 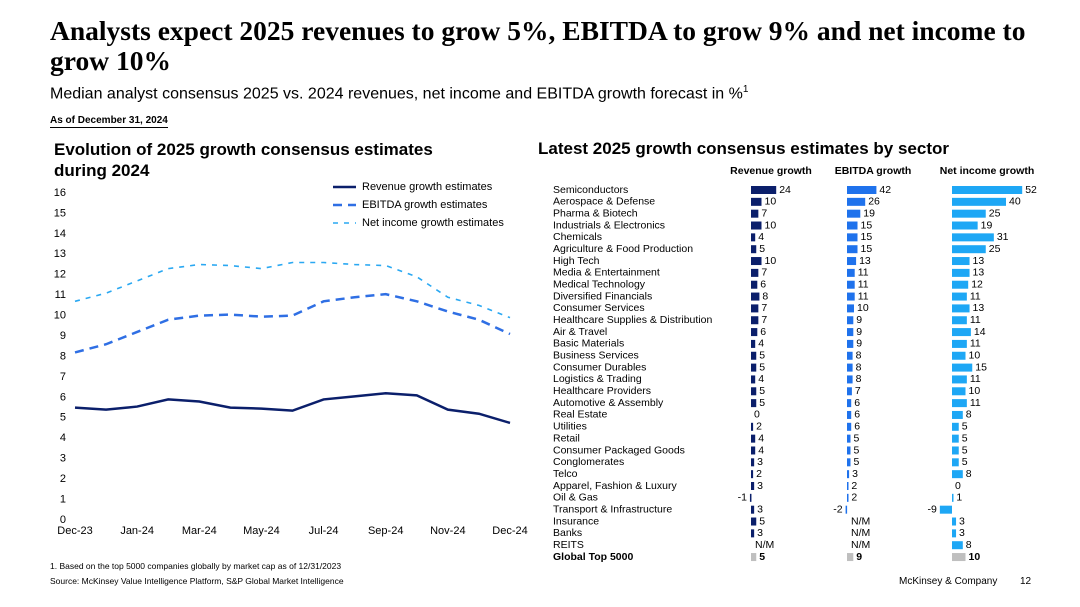 What do you see at coordinates (576, 521) in the screenshot?
I see `category-label: Insurance` at bounding box center [576, 521].